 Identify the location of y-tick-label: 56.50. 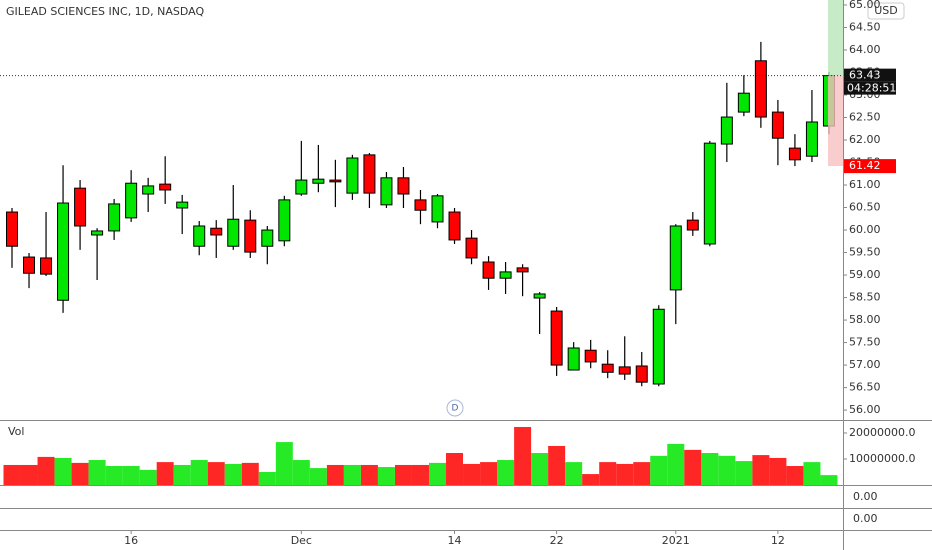
(865, 387).